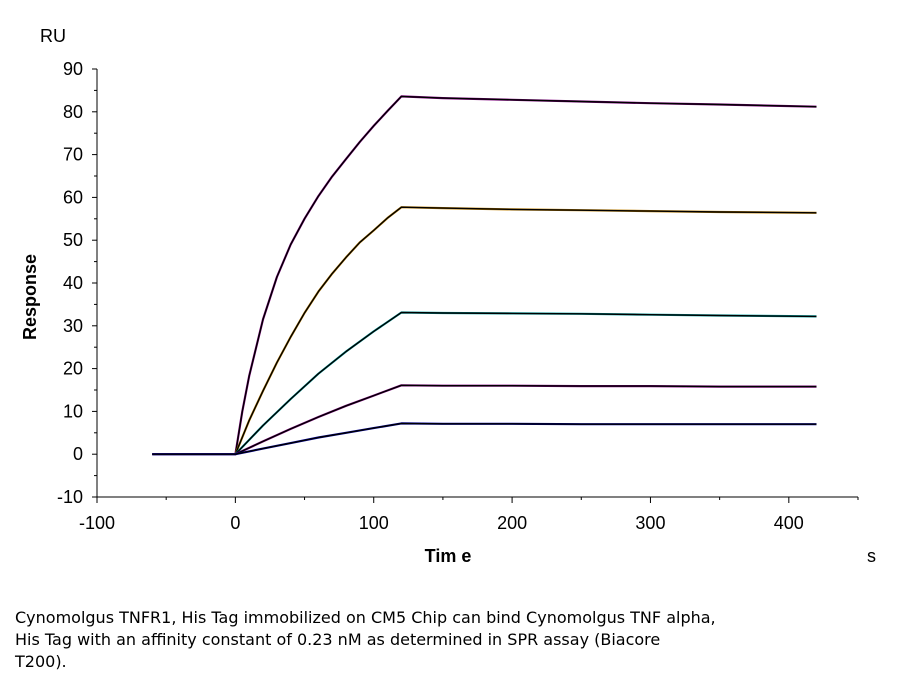 The width and height of the screenshot is (900, 686). What do you see at coordinates (374, 523) in the screenshot?
I see `x-tick-label: 100` at bounding box center [374, 523].